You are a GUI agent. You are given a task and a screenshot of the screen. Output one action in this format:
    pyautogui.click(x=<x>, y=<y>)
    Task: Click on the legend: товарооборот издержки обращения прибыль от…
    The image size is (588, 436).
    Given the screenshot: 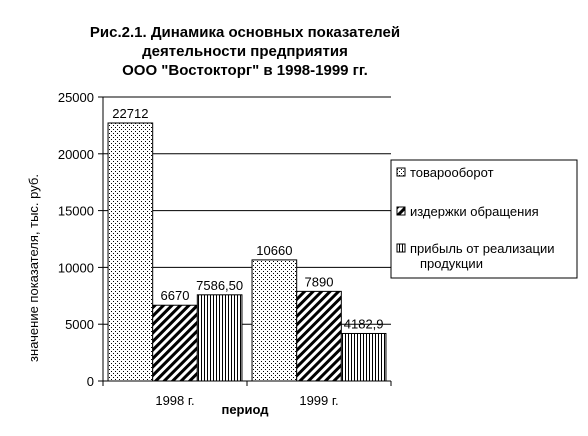 What is the action you would take?
    pyautogui.click(x=484, y=219)
    